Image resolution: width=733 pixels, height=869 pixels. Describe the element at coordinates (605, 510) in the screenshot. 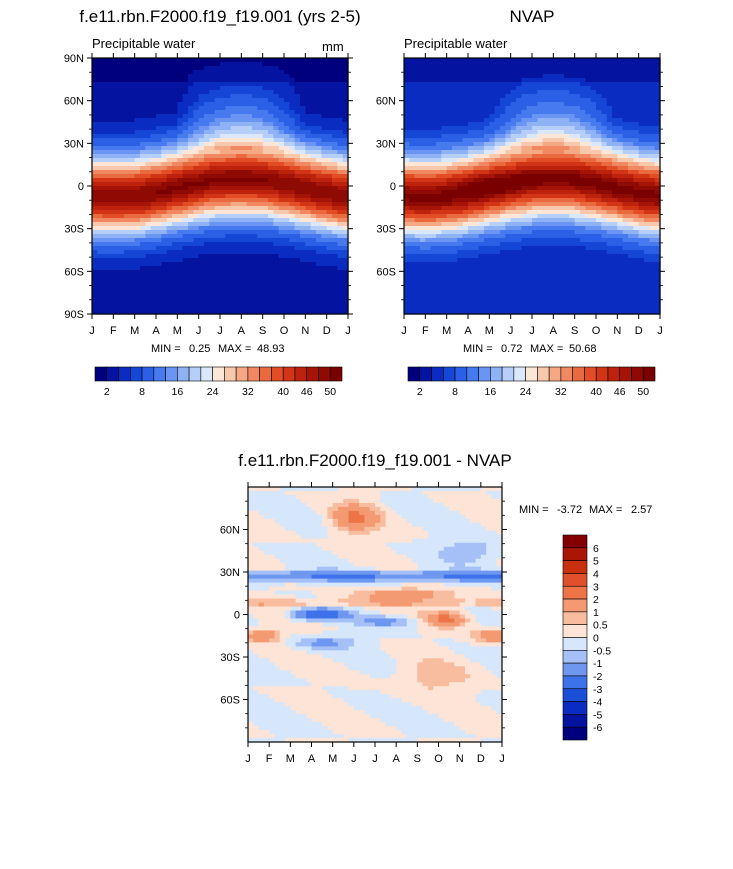

I see `diff-max-label: MAX =` at that location.